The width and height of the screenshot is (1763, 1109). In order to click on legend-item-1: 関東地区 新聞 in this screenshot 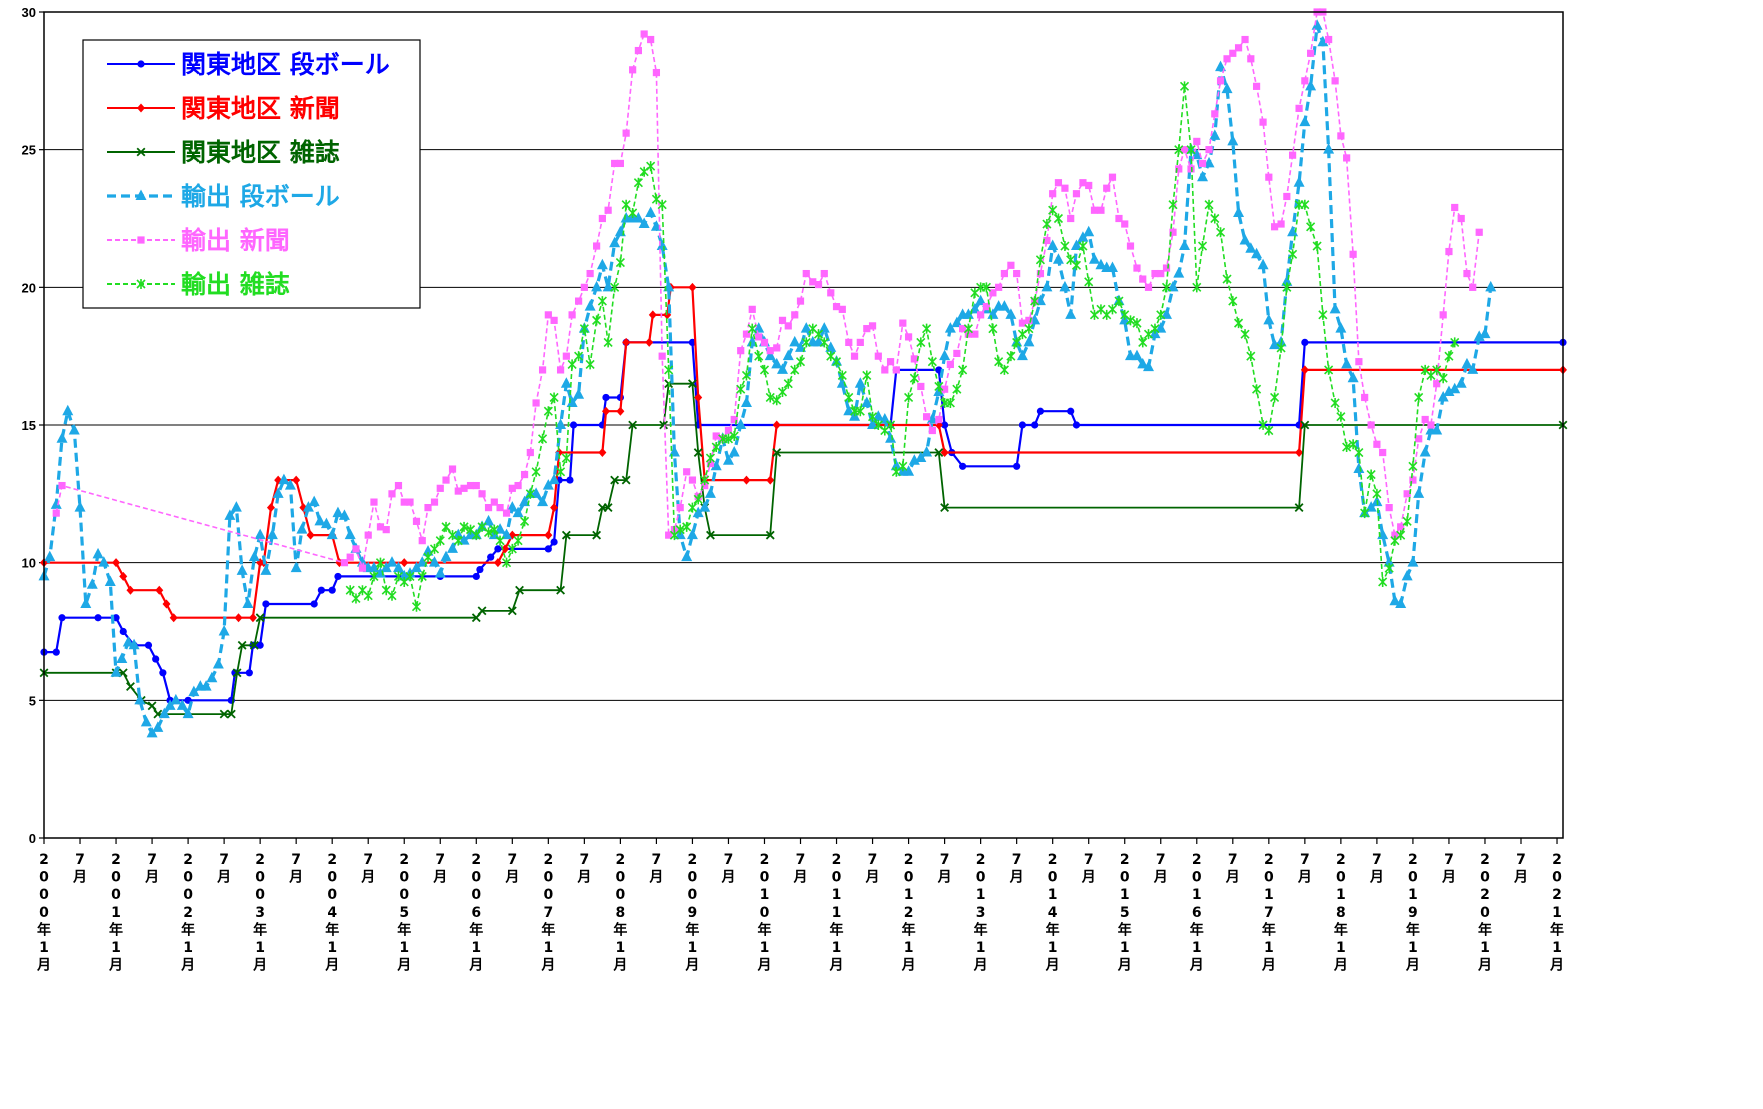, I will do `click(223, 108)`.